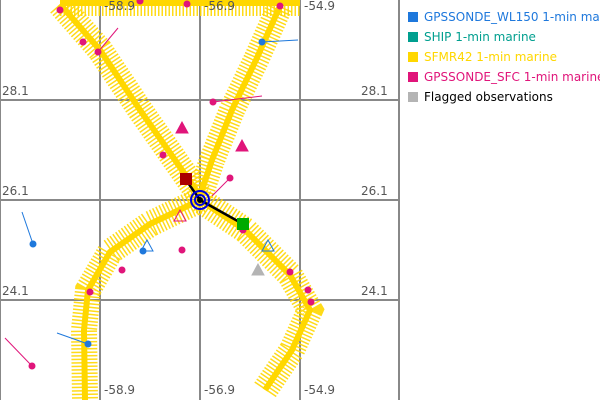  What do you see at coordinates (480, 37) in the screenshot?
I see `legend-label: SHIP 1-min marine` at bounding box center [480, 37].